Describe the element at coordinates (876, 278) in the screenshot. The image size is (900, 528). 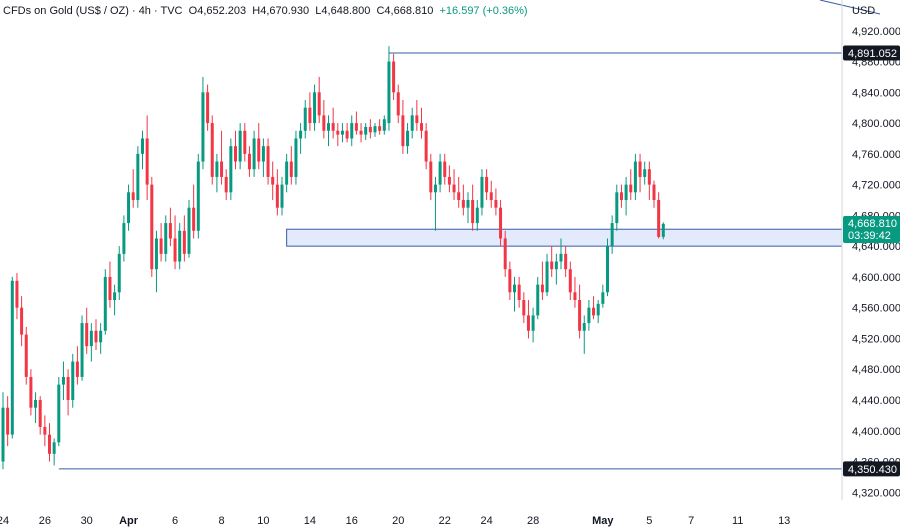
I see `price-tick-label: 4,600.000` at that location.